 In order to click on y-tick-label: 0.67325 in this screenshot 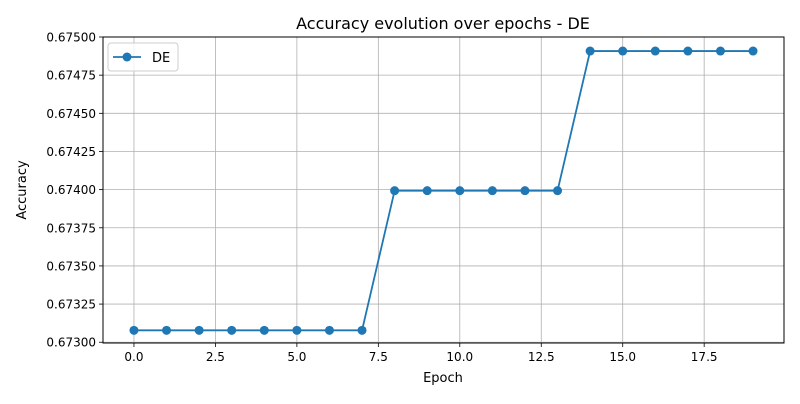, I will do `click(71, 305)`.